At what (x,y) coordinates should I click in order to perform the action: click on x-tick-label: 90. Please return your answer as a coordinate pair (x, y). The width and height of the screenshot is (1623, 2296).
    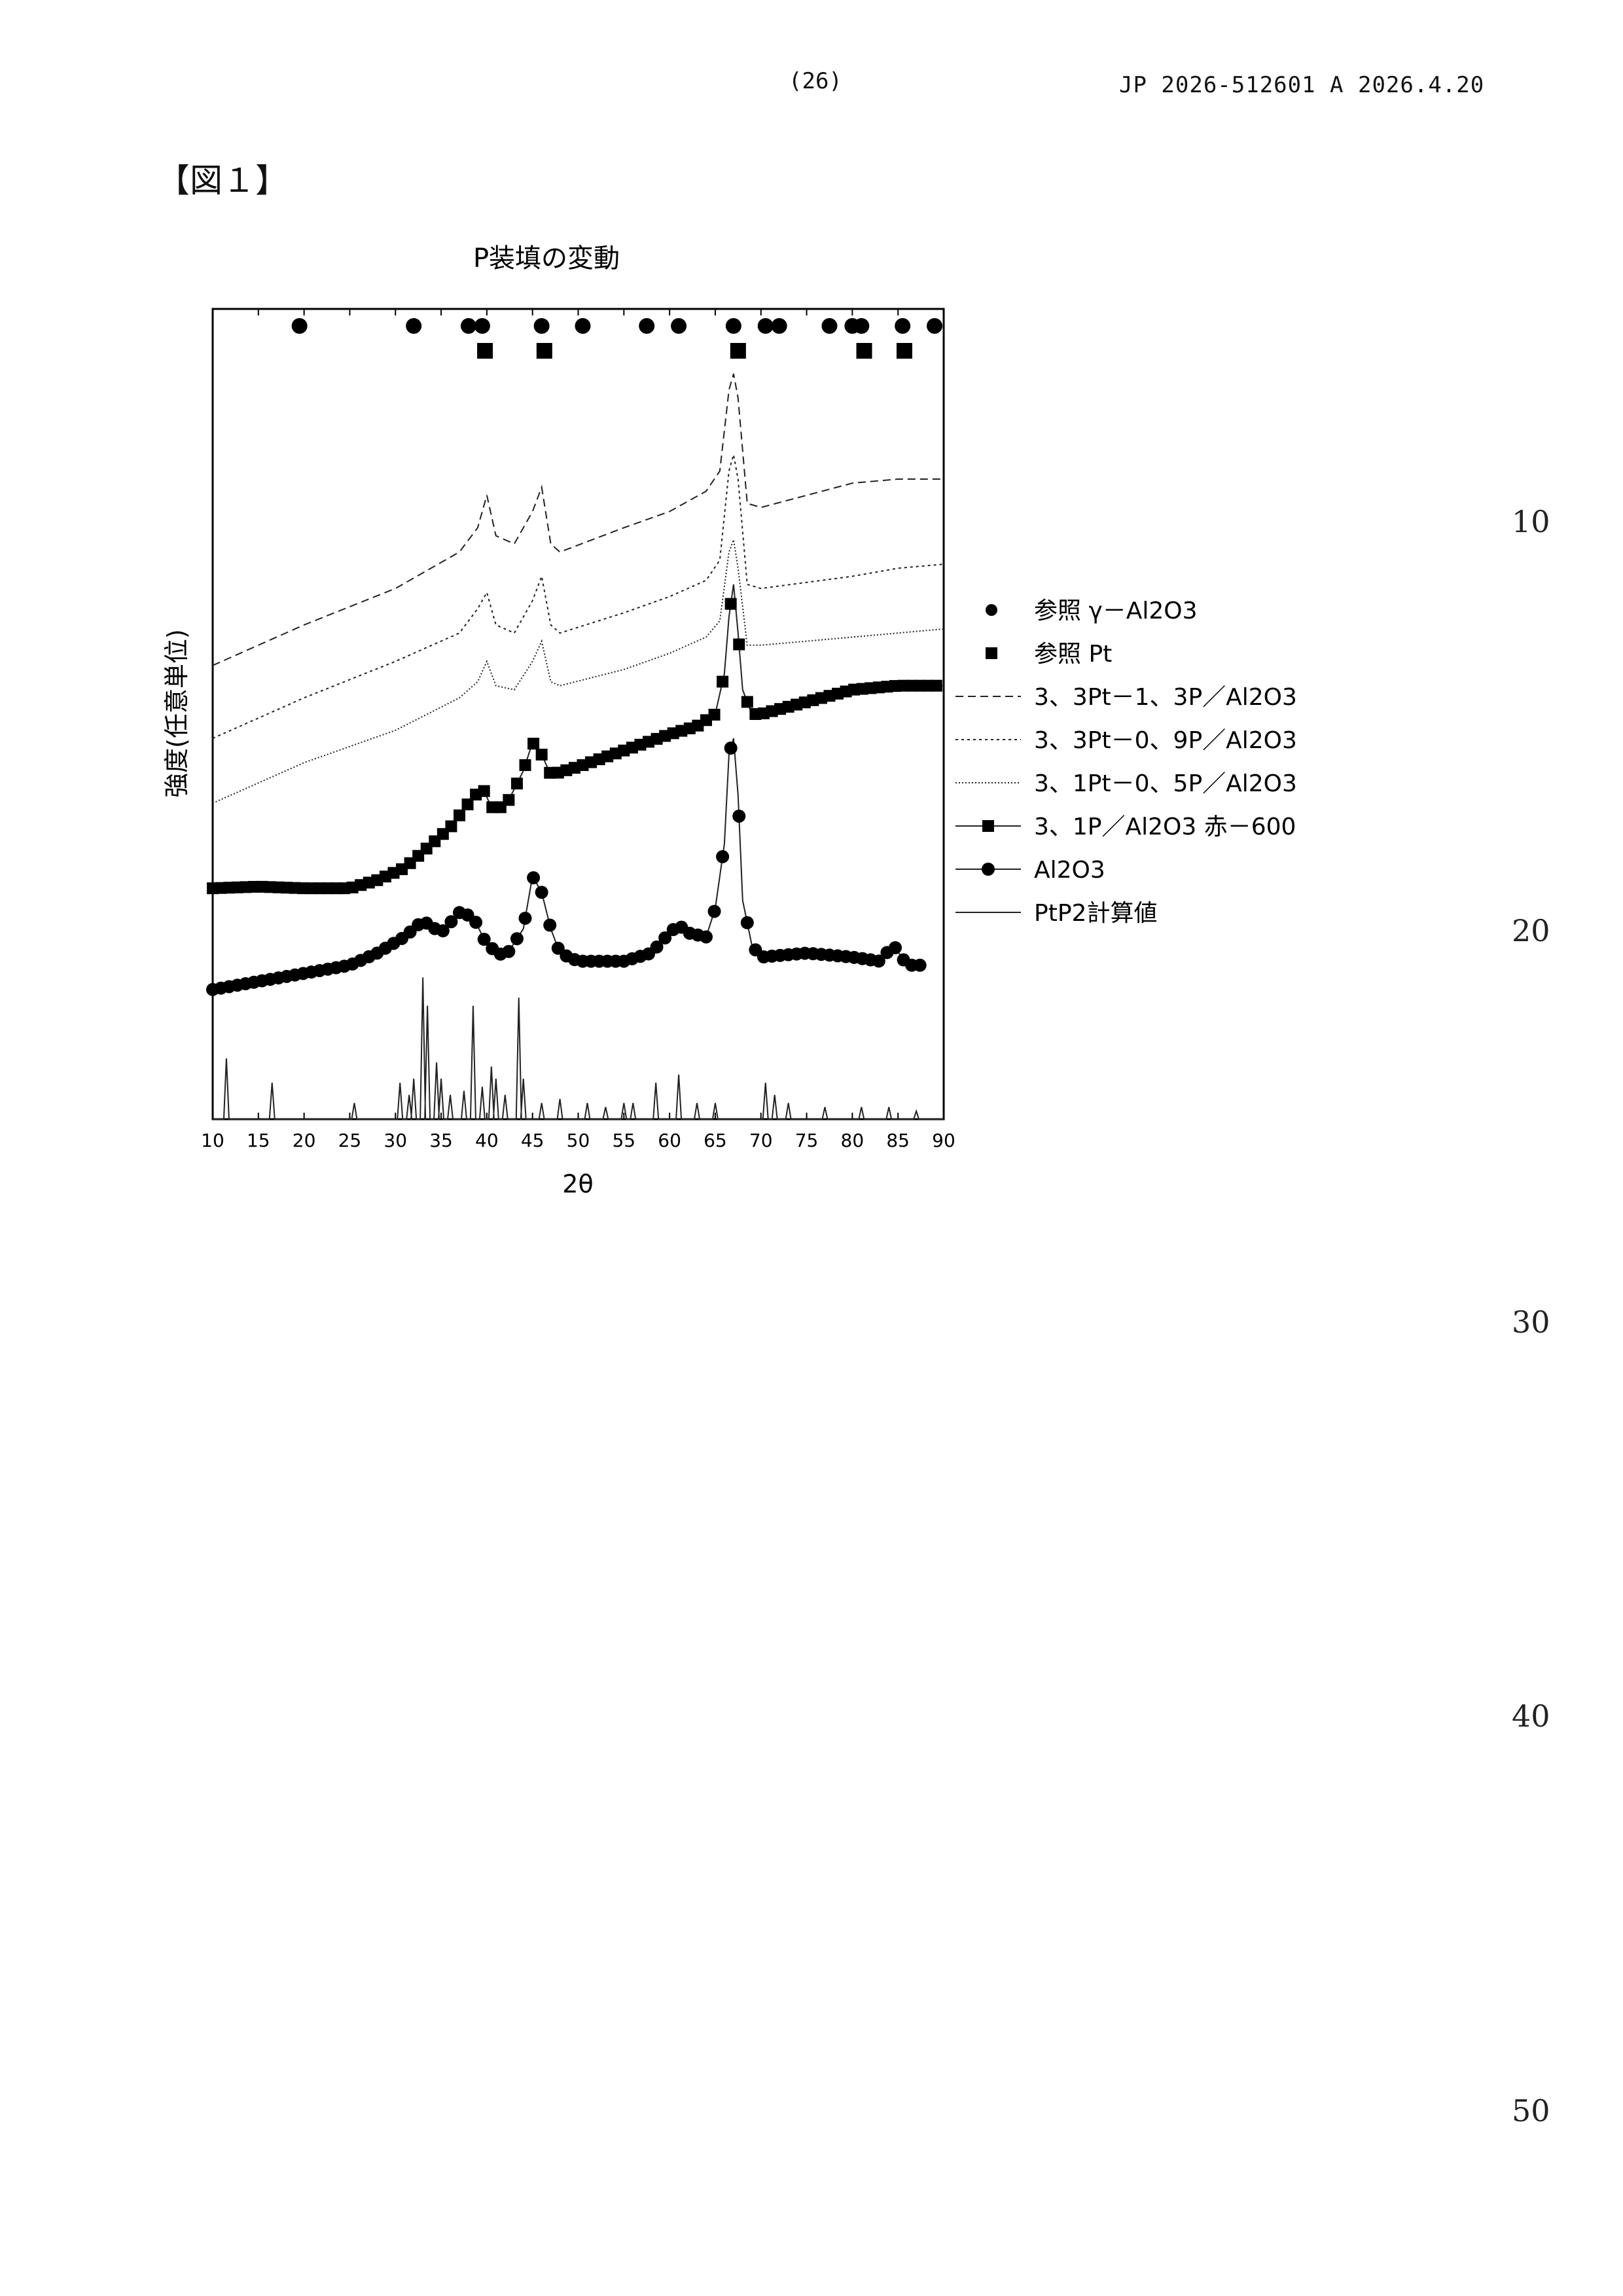
    Looking at the image, I should click on (943, 1140).